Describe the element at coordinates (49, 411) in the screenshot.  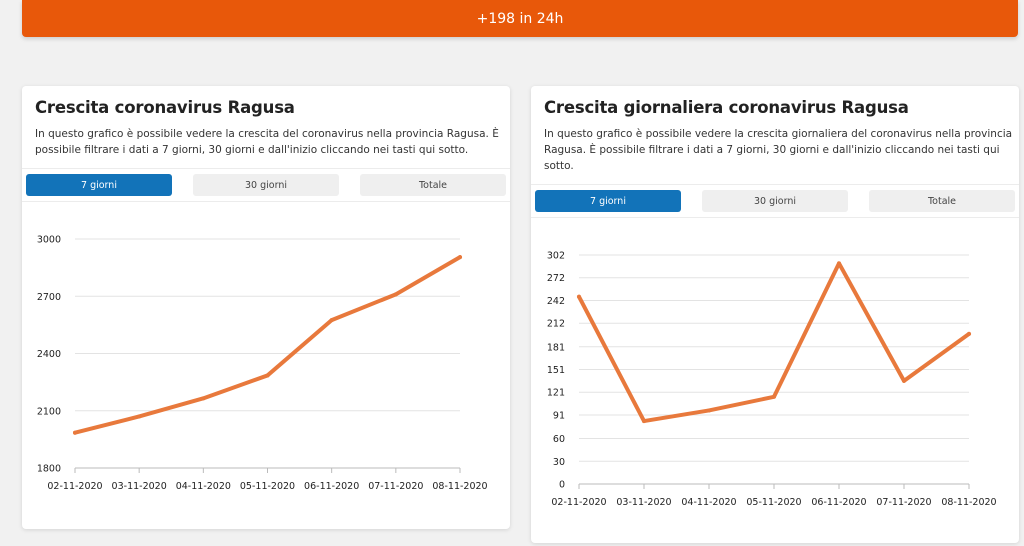
I see `y-tick-label: 2100` at that location.